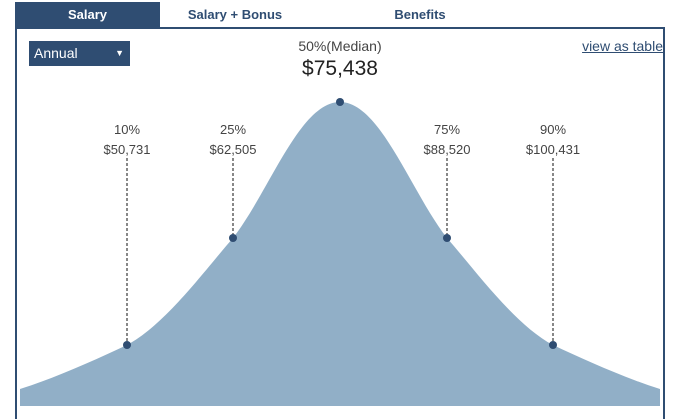 The height and width of the screenshot is (419, 681). What do you see at coordinates (420, 14) in the screenshot?
I see `tab-benefits: Benefits` at bounding box center [420, 14].